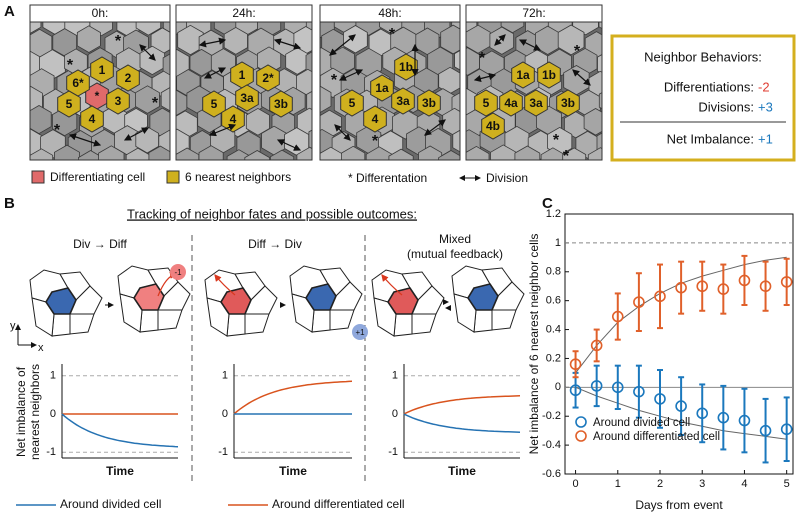 This screenshot has width=800, height=516. Describe the element at coordinates (702, 484) in the screenshot. I see `x-tick-label: 3` at that location.